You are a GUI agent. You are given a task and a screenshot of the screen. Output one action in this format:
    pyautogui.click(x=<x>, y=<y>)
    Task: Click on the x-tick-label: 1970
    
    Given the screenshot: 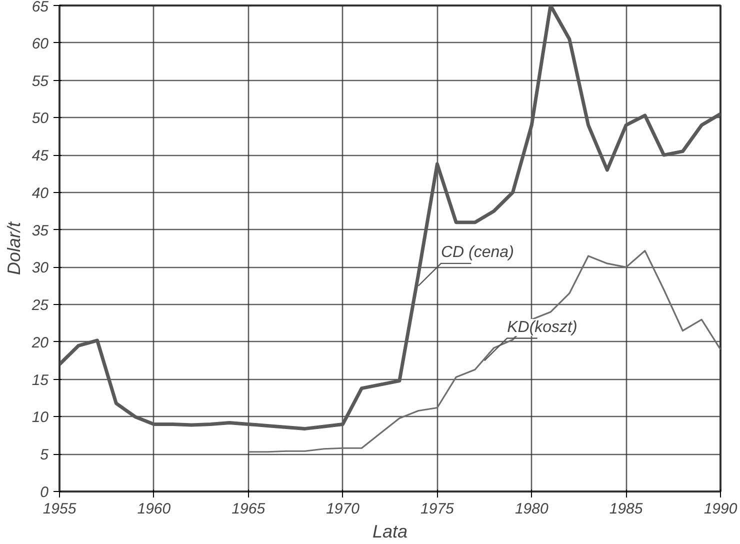 What is the action you would take?
    pyautogui.click(x=343, y=509)
    